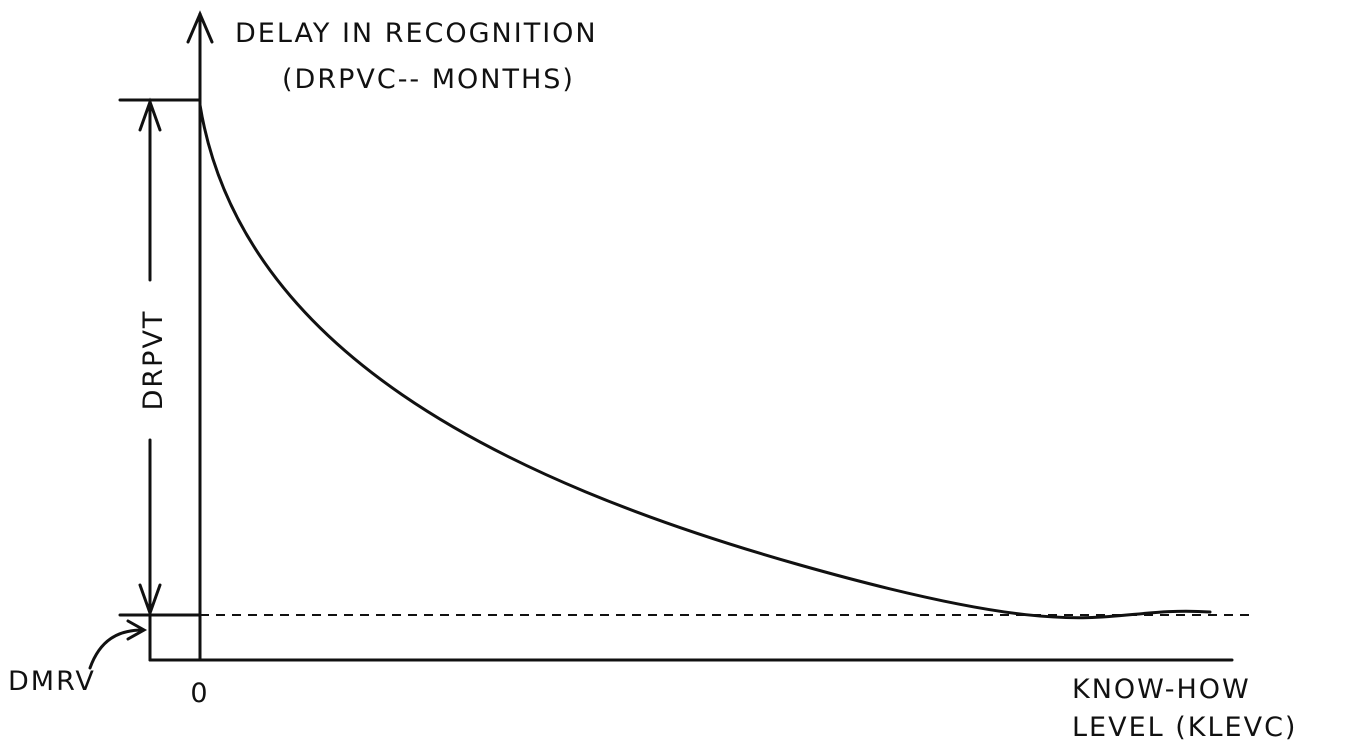 This screenshot has width=1357, height=741. Describe the element at coordinates (52, 681) in the screenshot. I see `dmrv-label: DMRV` at that location.